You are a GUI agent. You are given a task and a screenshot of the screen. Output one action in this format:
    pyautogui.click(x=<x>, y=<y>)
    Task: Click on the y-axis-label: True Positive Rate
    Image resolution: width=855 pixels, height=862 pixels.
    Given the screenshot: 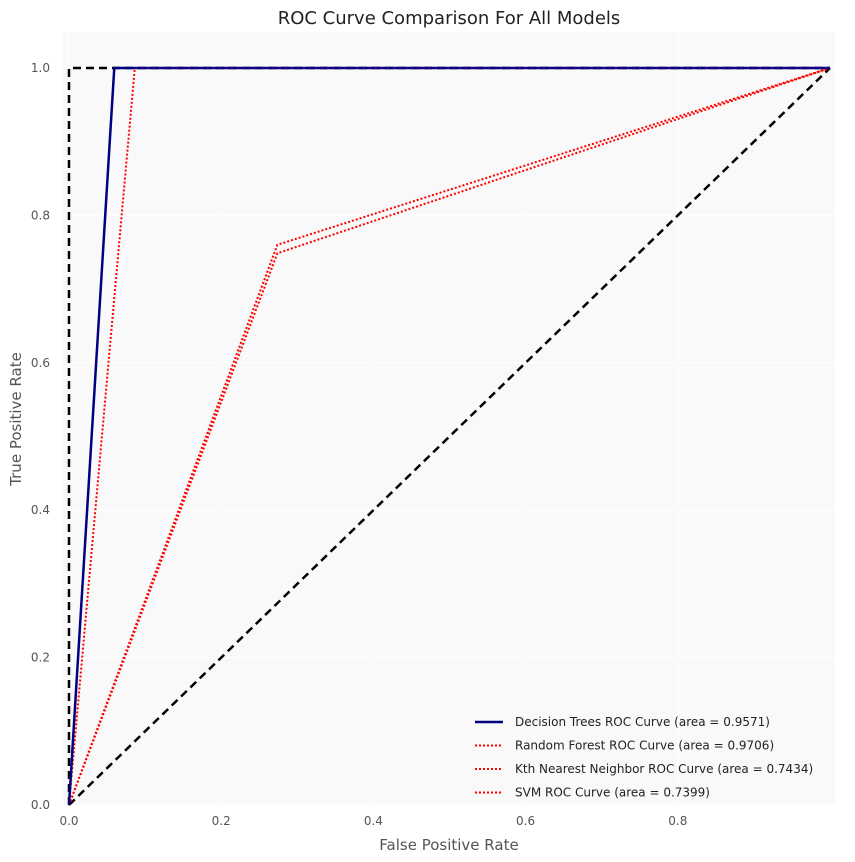 What is the action you would take?
    pyautogui.click(x=16, y=419)
    